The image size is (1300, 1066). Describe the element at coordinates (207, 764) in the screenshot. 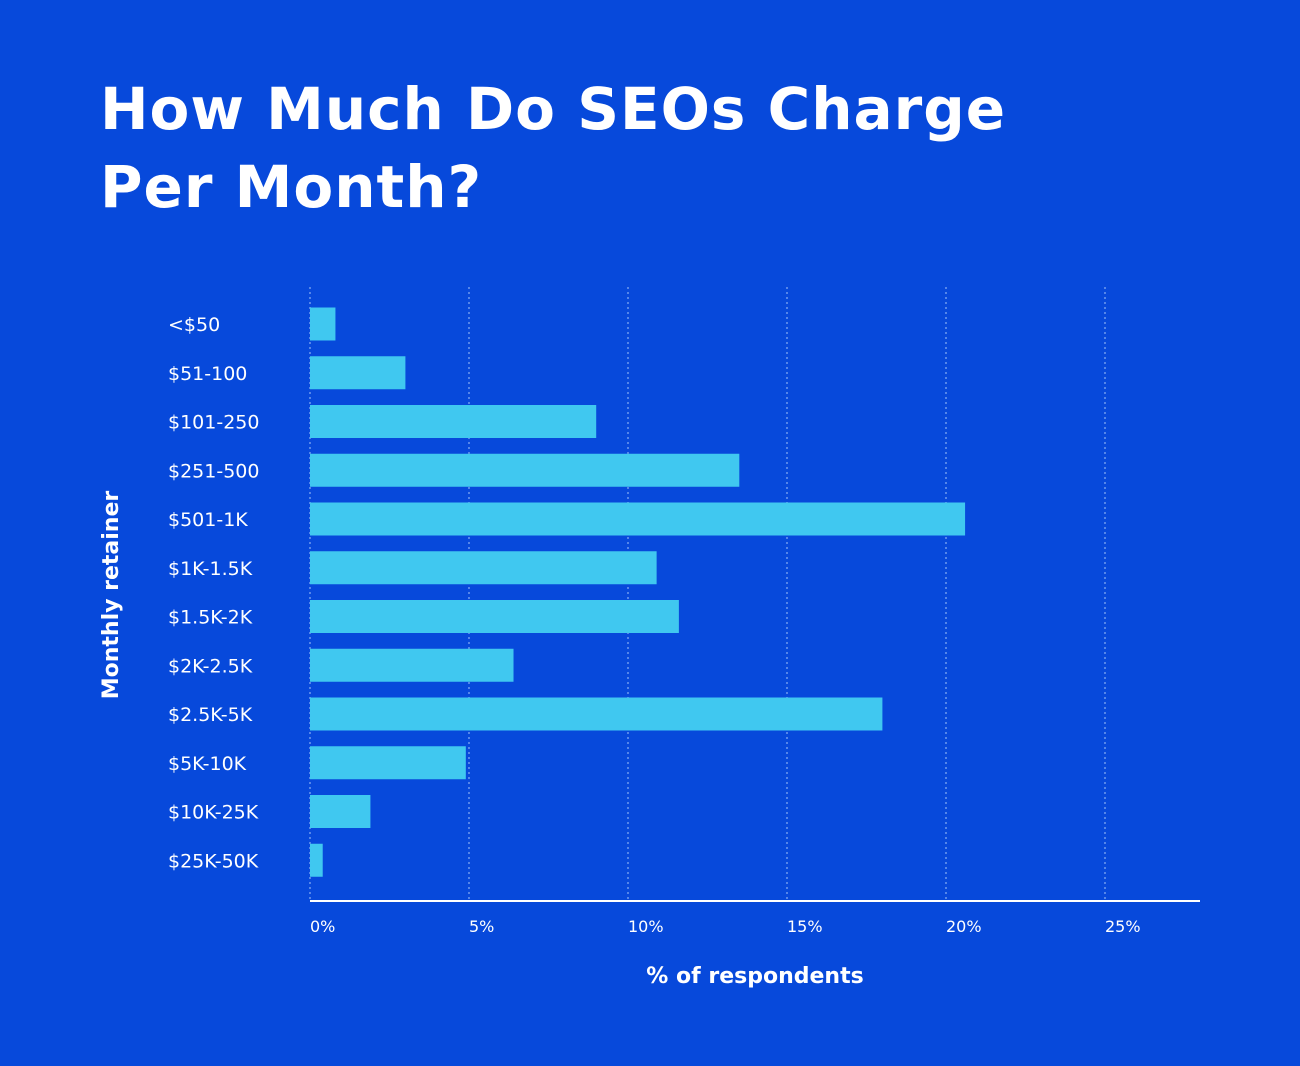

I see `category-label-9: $5K-10K` at that location.